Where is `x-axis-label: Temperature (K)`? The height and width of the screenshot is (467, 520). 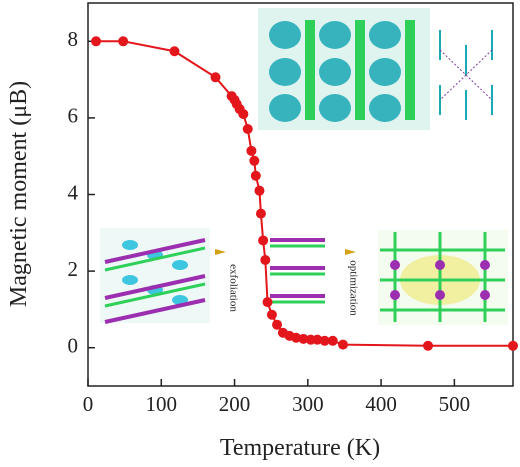
x-axis-label: Temperature (K) is located at coordinates (300, 448).